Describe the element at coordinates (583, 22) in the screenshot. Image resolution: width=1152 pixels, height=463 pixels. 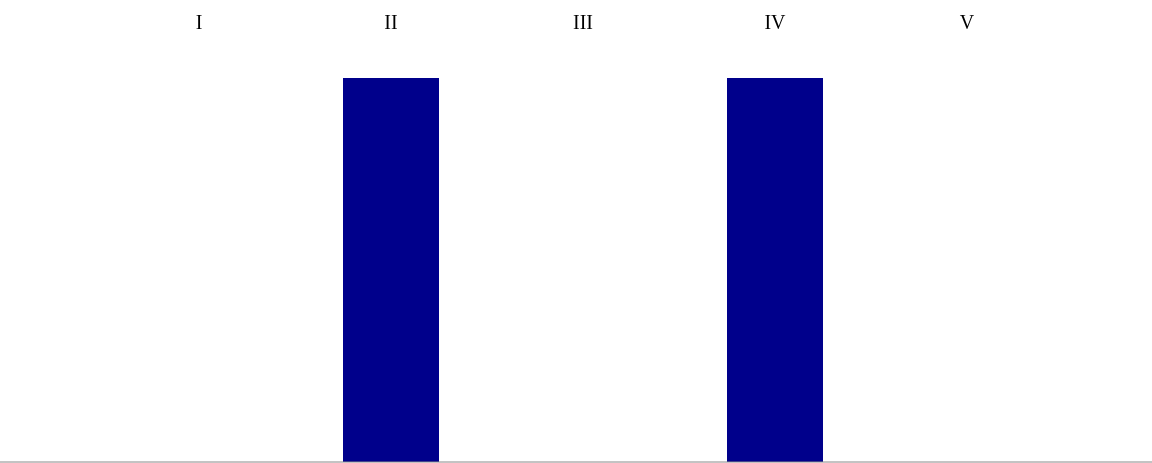
I see `x-tick-label: III` at that location.